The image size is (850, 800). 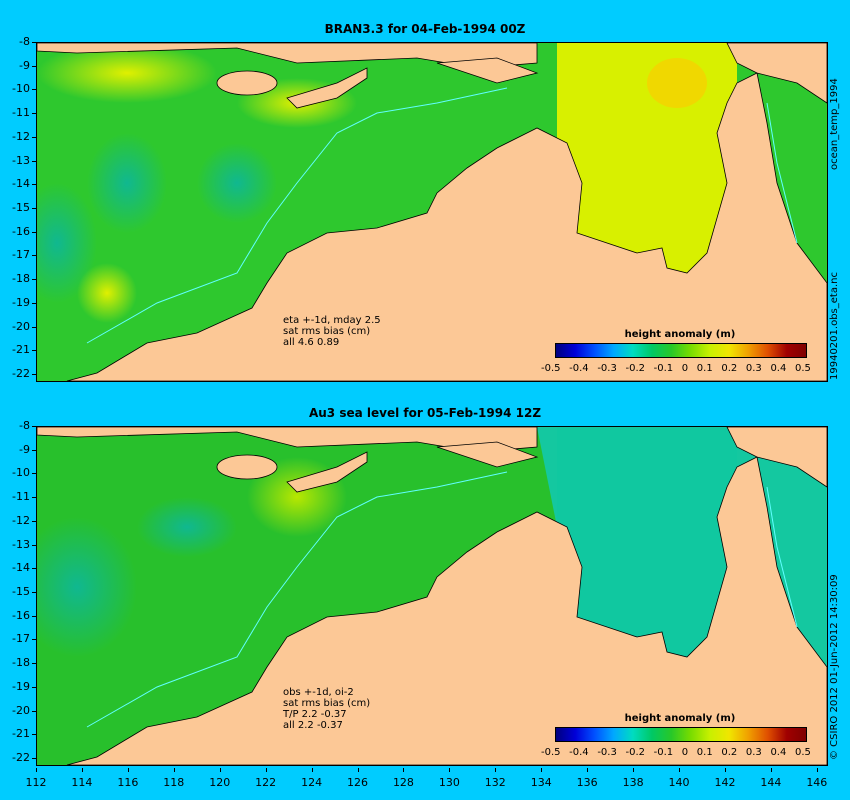 I want to click on lon-tick-label: 138, so click(x=633, y=782).